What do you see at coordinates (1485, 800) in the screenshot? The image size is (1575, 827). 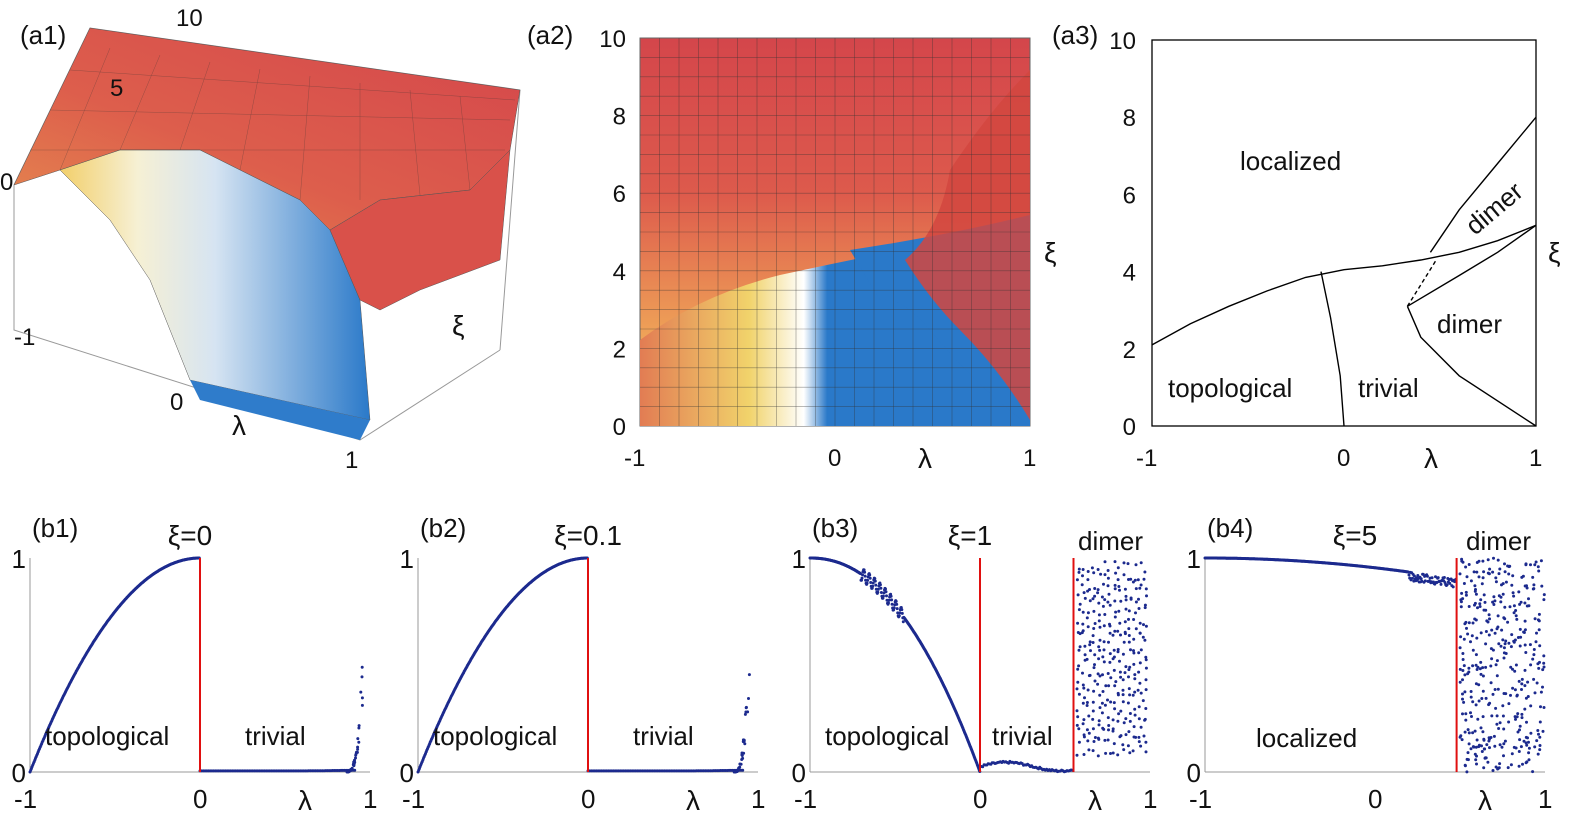 I see `b4-x-label: λ` at bounding box center [1485, 800].